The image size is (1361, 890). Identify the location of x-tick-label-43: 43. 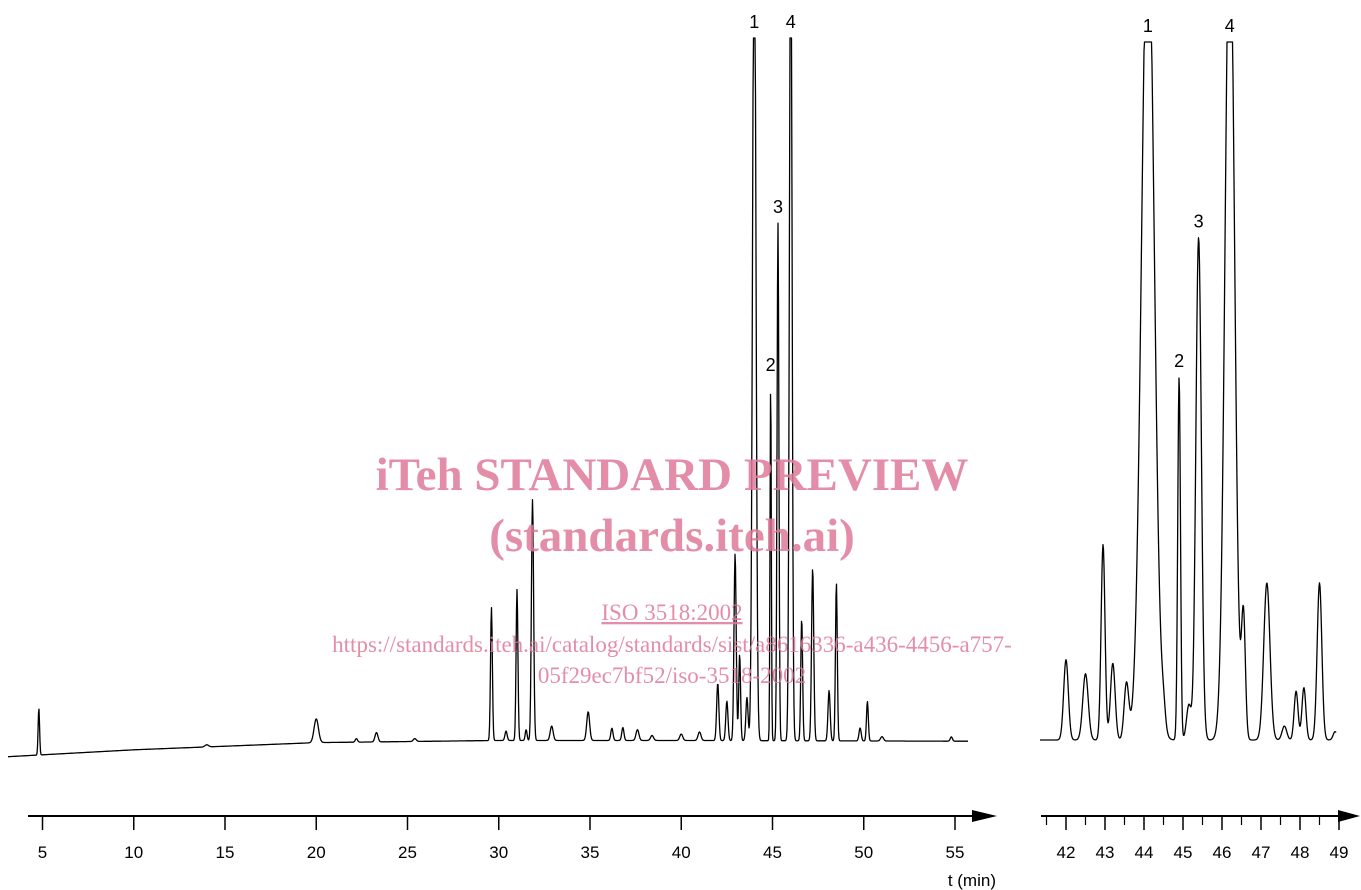
(1105, 852).